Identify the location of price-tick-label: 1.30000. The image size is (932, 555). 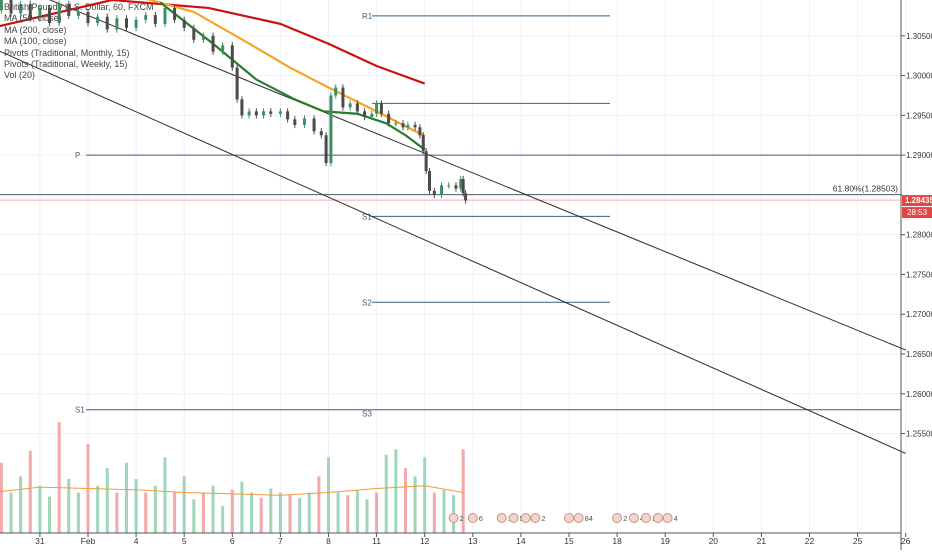
(919, 76).